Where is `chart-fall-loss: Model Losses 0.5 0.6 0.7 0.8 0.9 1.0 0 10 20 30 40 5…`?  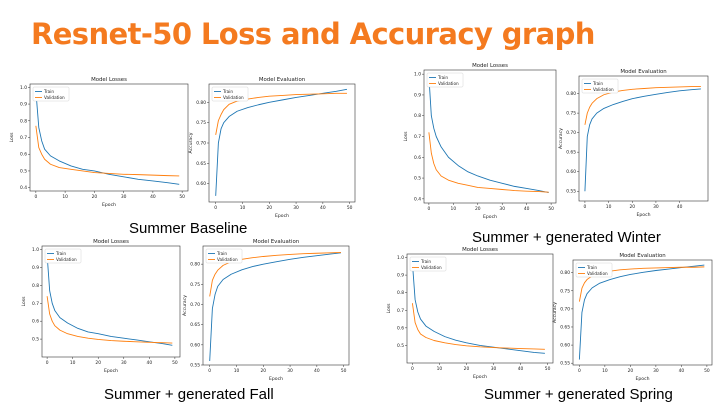
chart-fall-loss: Model Losses 0.5 0.6 0.7 0.8 0.9 1.0 0 10 20 30 40 5… is located at coordinates (102, 305).